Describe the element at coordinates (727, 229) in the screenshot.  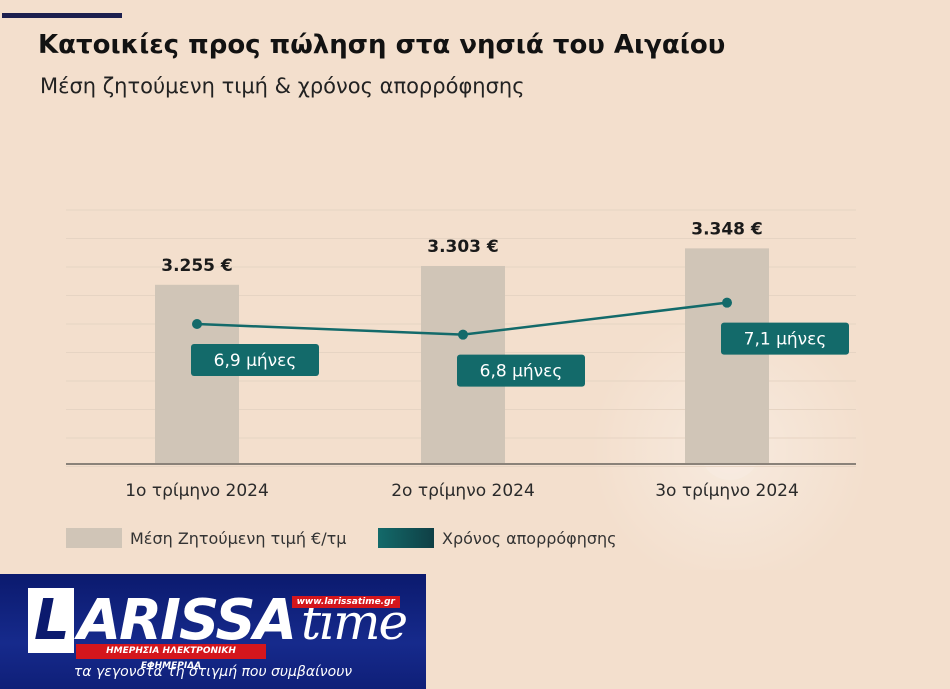
I see `bar-value-label-3: 3.348 €` at that location.